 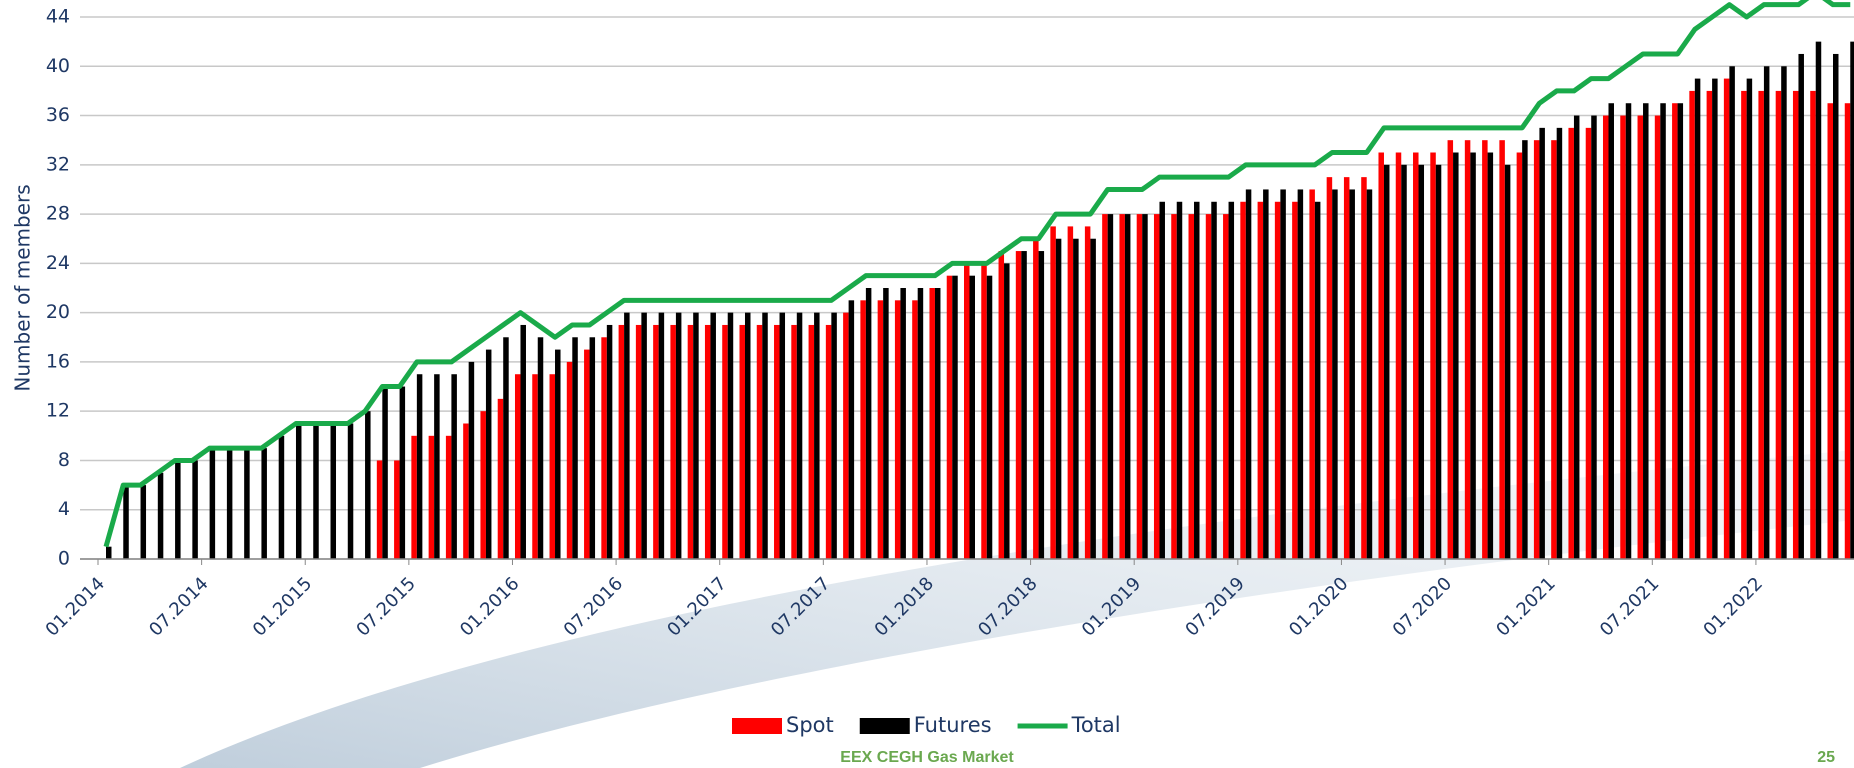 I want to click on y-tick-label: 40, so click(x=58, y=66).